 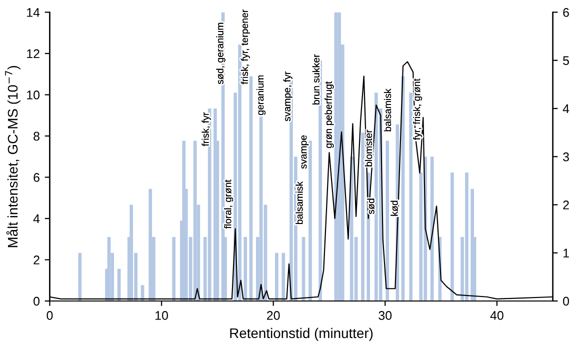 What do you see at coordinates (566, 12) in the screenshot?
I see `y2-tick-label: 6` at bounding box center [566, 12].